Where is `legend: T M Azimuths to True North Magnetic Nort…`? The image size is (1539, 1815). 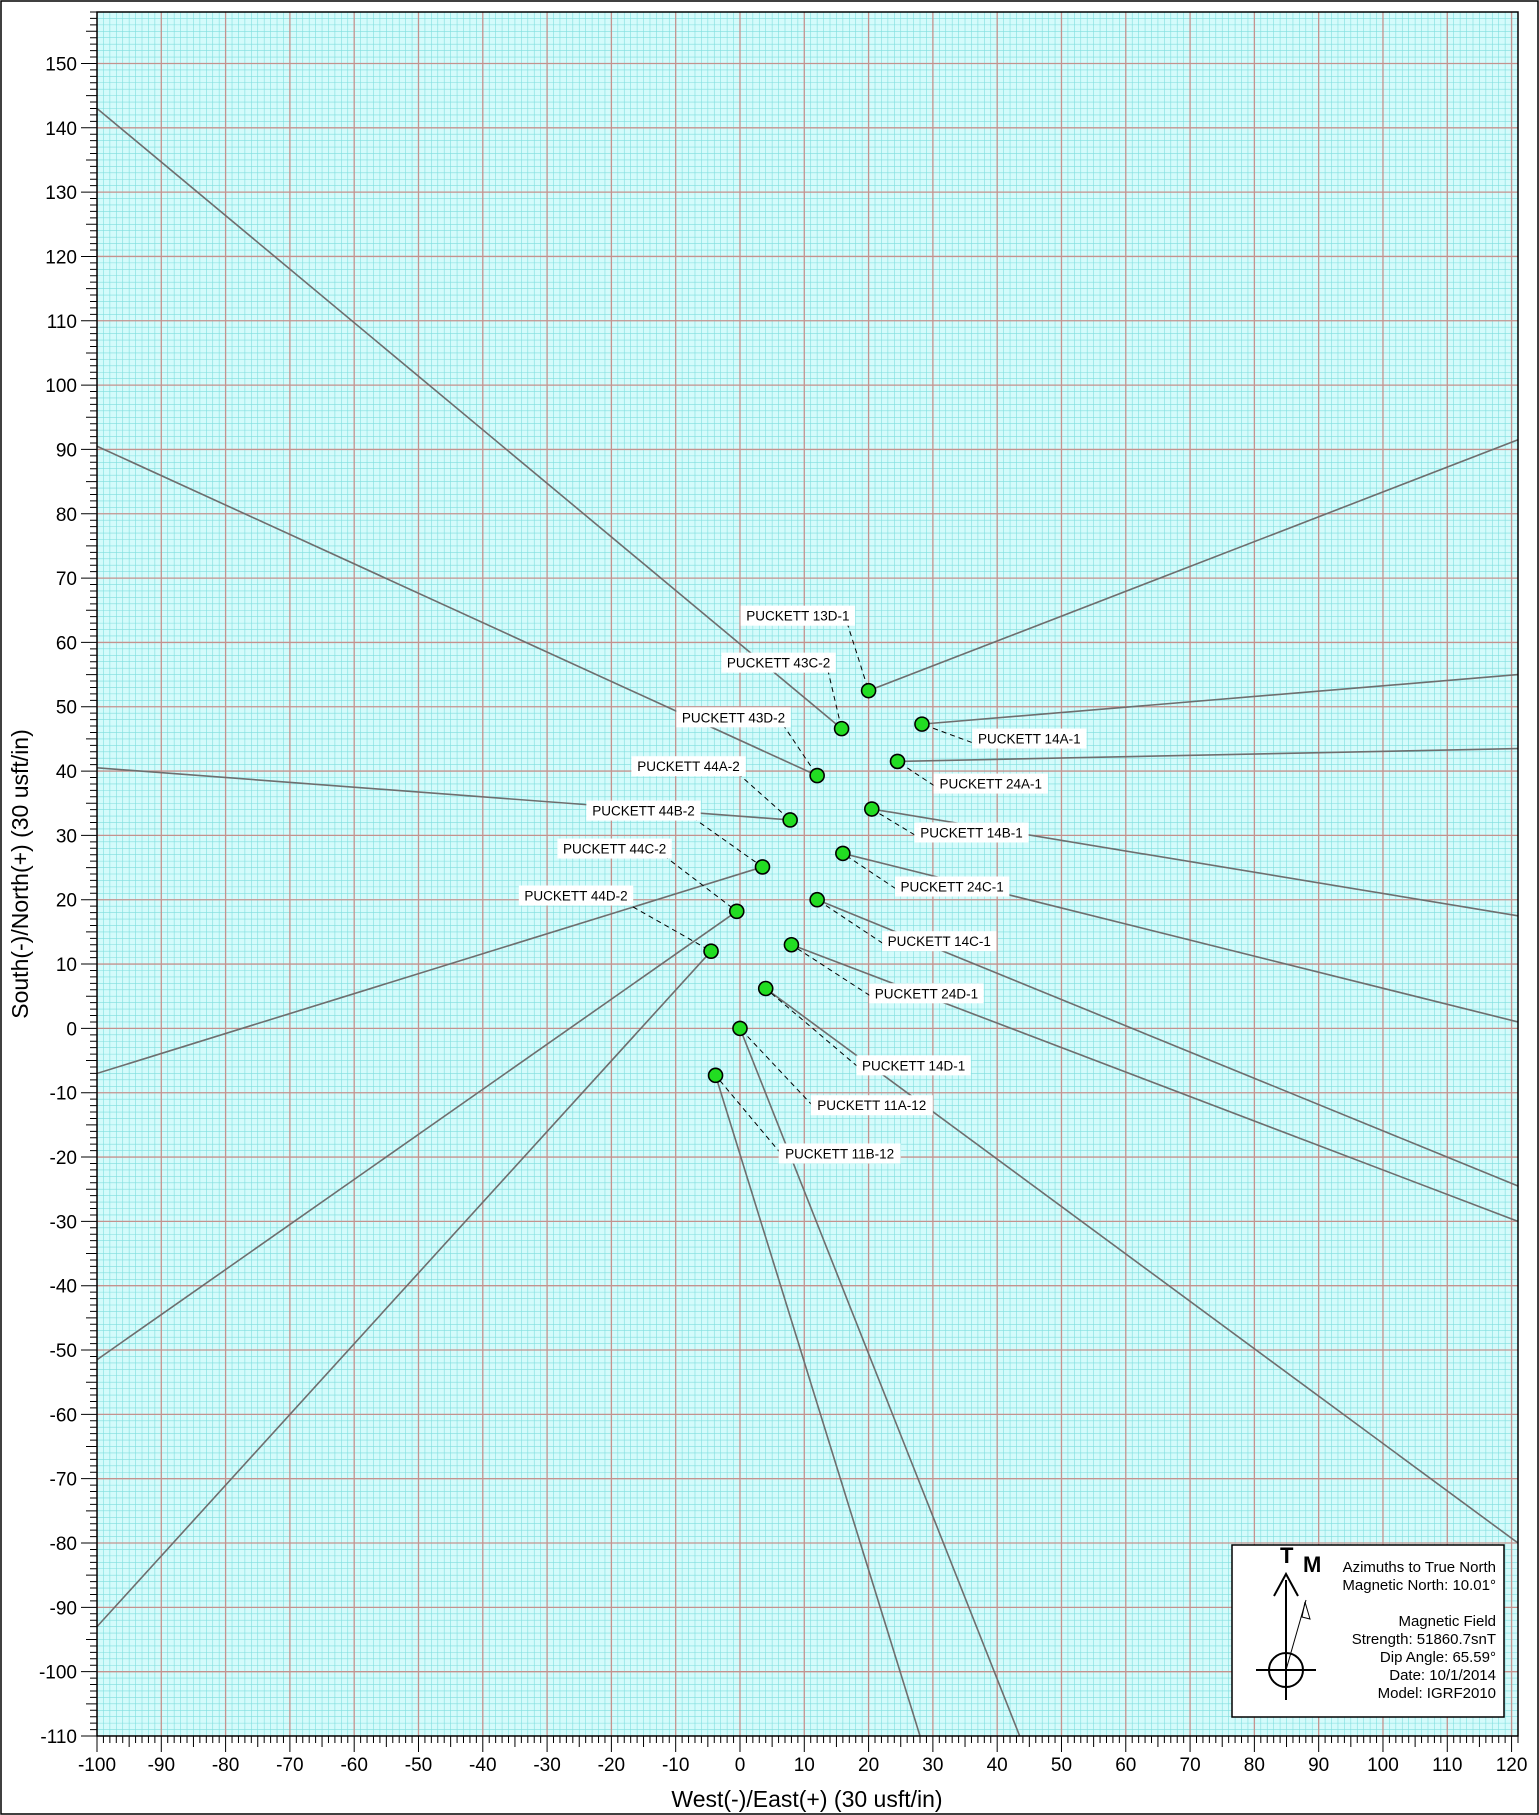 legend: T M Azimuths to True North Magnetic Nort… is located at coordinates (1368, 1630).